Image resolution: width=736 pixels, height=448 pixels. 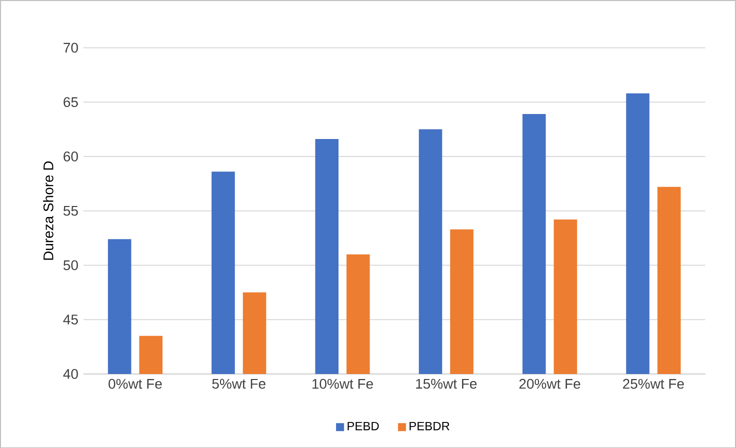 I want to click on x-tick-label: 0%wt Fe, so click(x=135, y=383).